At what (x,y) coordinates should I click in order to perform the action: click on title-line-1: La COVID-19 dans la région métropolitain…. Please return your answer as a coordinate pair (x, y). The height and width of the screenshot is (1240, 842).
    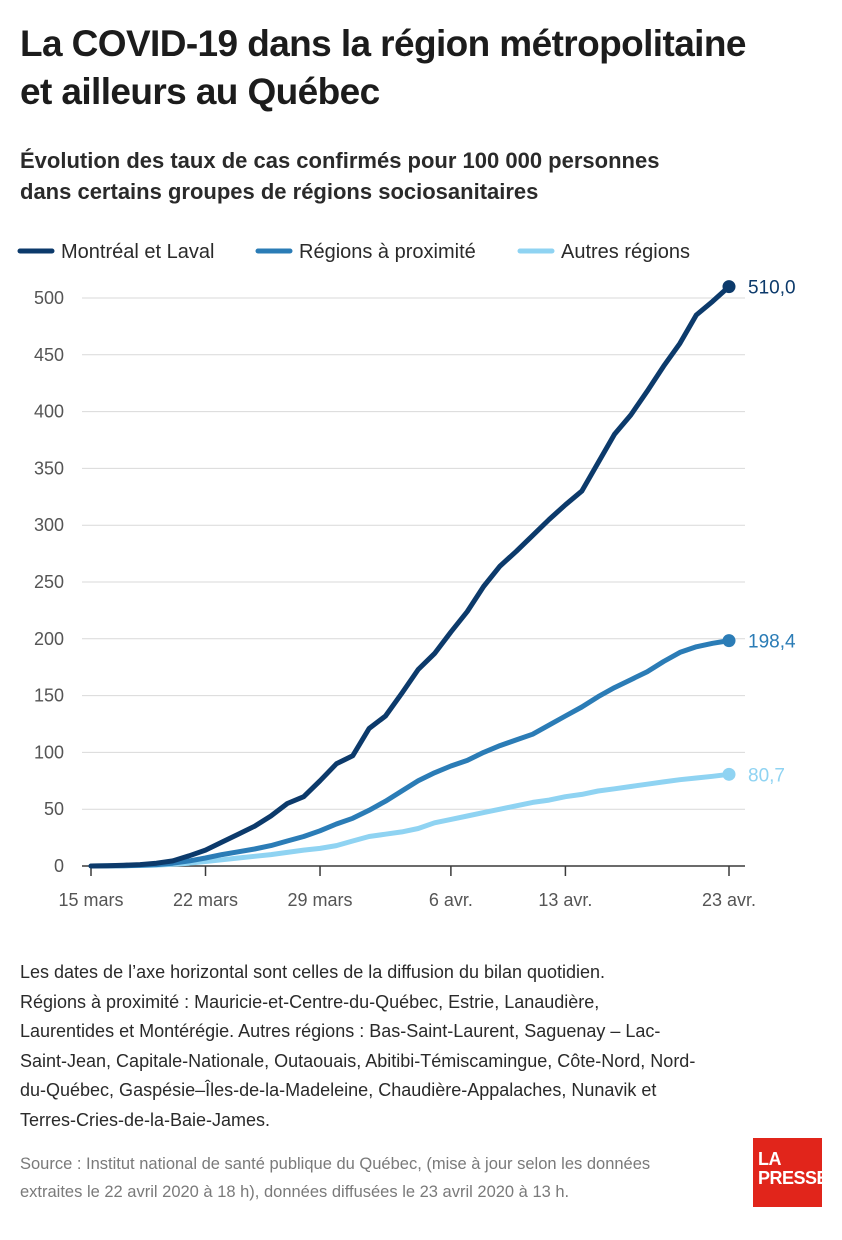
    Looking at the image, I should click on (383, 43).